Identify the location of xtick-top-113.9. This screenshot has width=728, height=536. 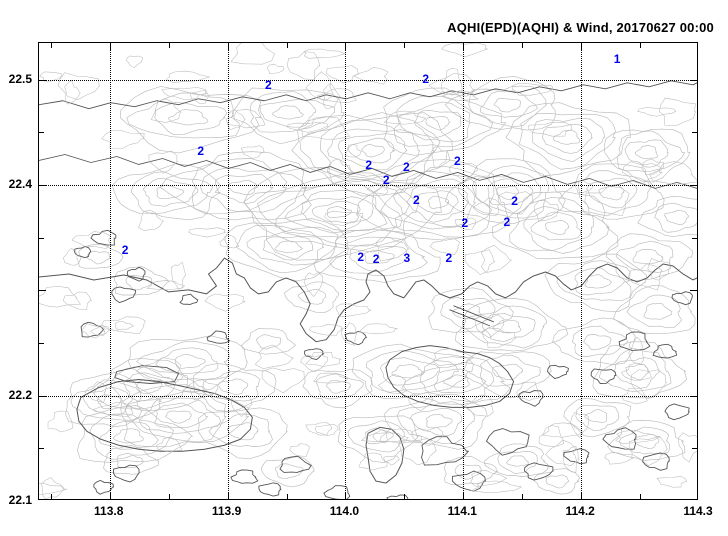
(228, 46).